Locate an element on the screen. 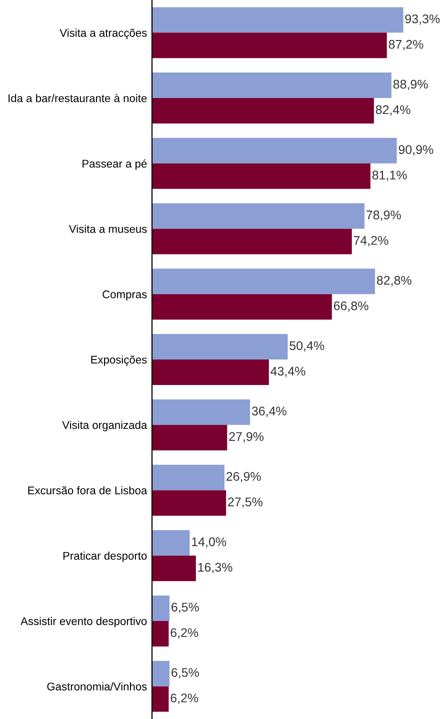 The height and width of the screenshot is (719, 446). data-label: 93,3% is located at coordinates (422, 19).